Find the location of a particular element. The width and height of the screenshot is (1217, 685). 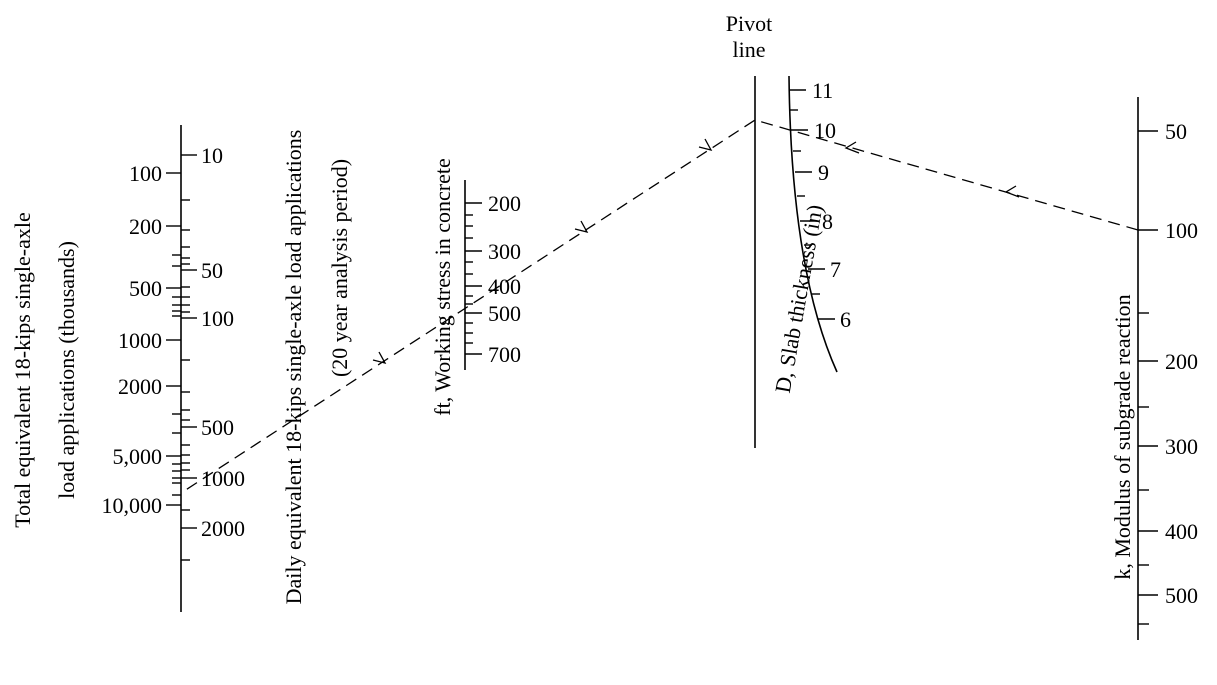

slab-thickness-axis: 11 10 9 8 7 6 D, Slab thickness (in) is located at coordinates (810, 235).